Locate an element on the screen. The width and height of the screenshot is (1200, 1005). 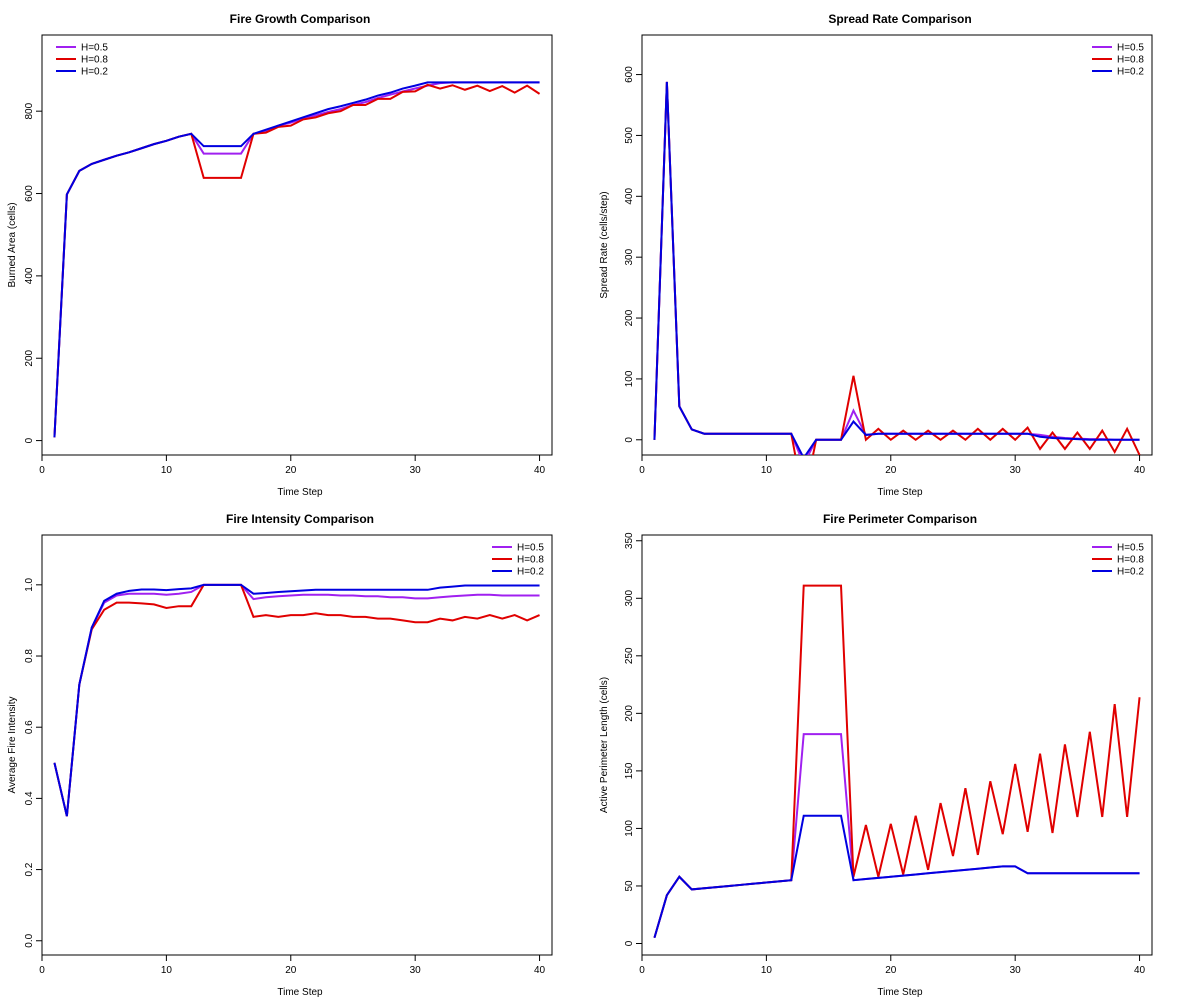
y-tick-label: 500 is located at coordinates (629, 135).